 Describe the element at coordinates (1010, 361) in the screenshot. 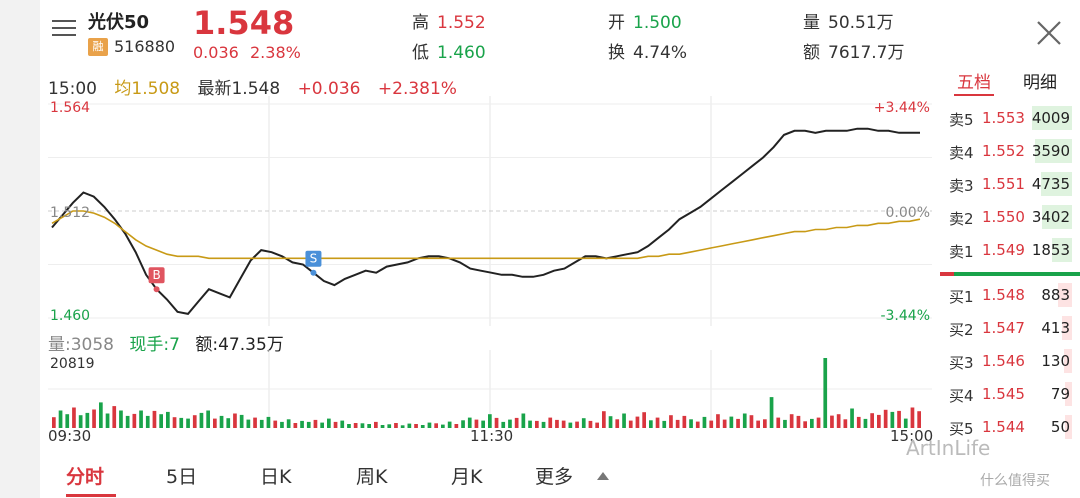

I see `bid-row: 买3 1.546 130` at that location.